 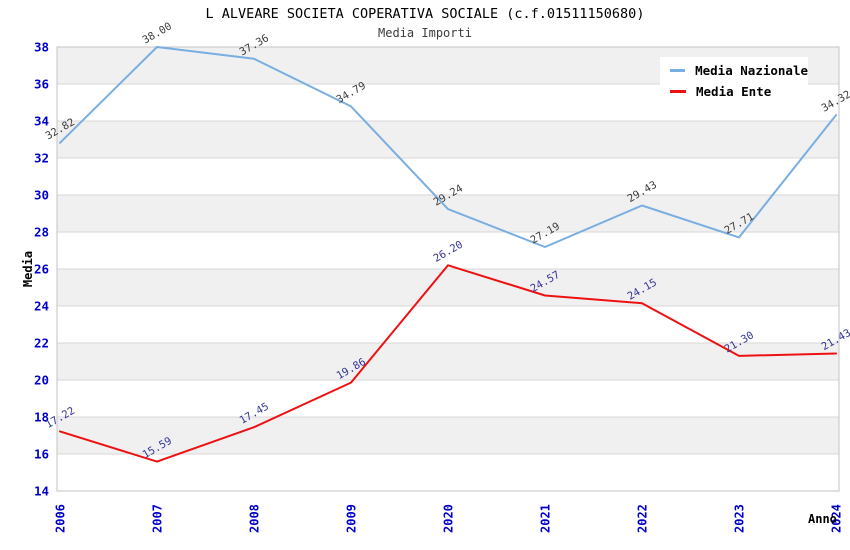 What do you see at coordinates (822, 519) in the screenshot?
I see `x-axis-title: Anno` at bounding box center [822, 519].